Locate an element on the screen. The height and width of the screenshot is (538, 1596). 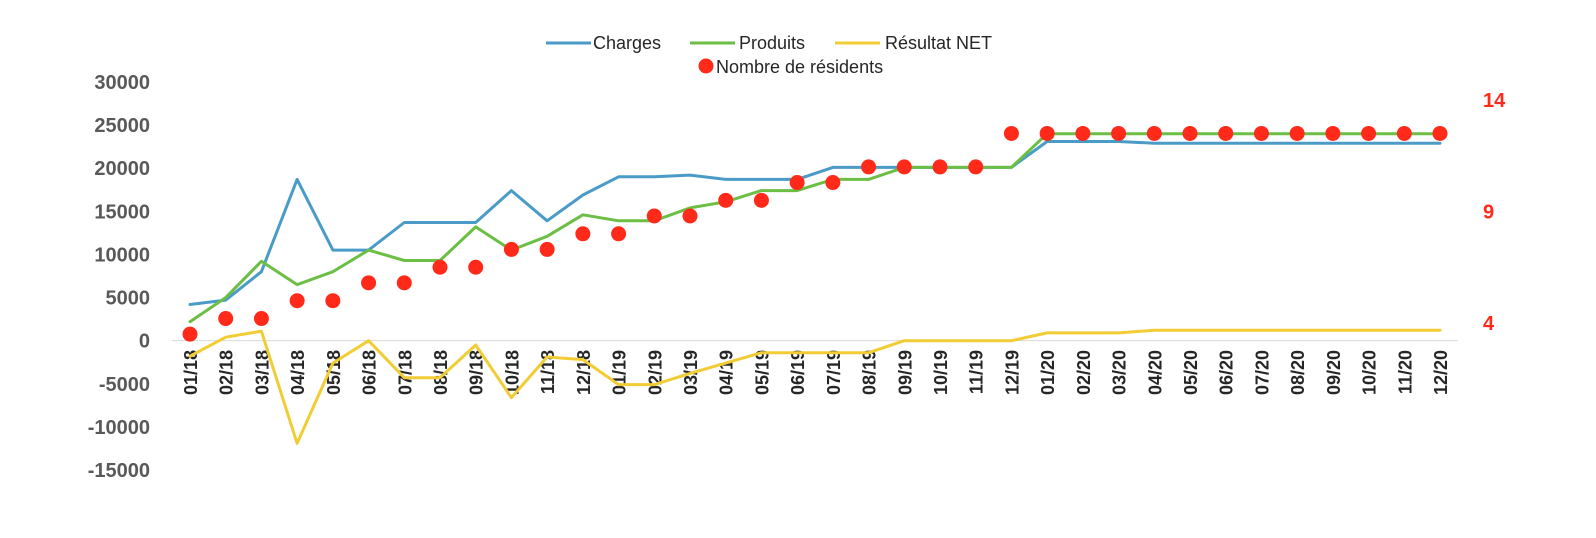
x-tick-label: 12/19 is located at coordinates (1012, 372).